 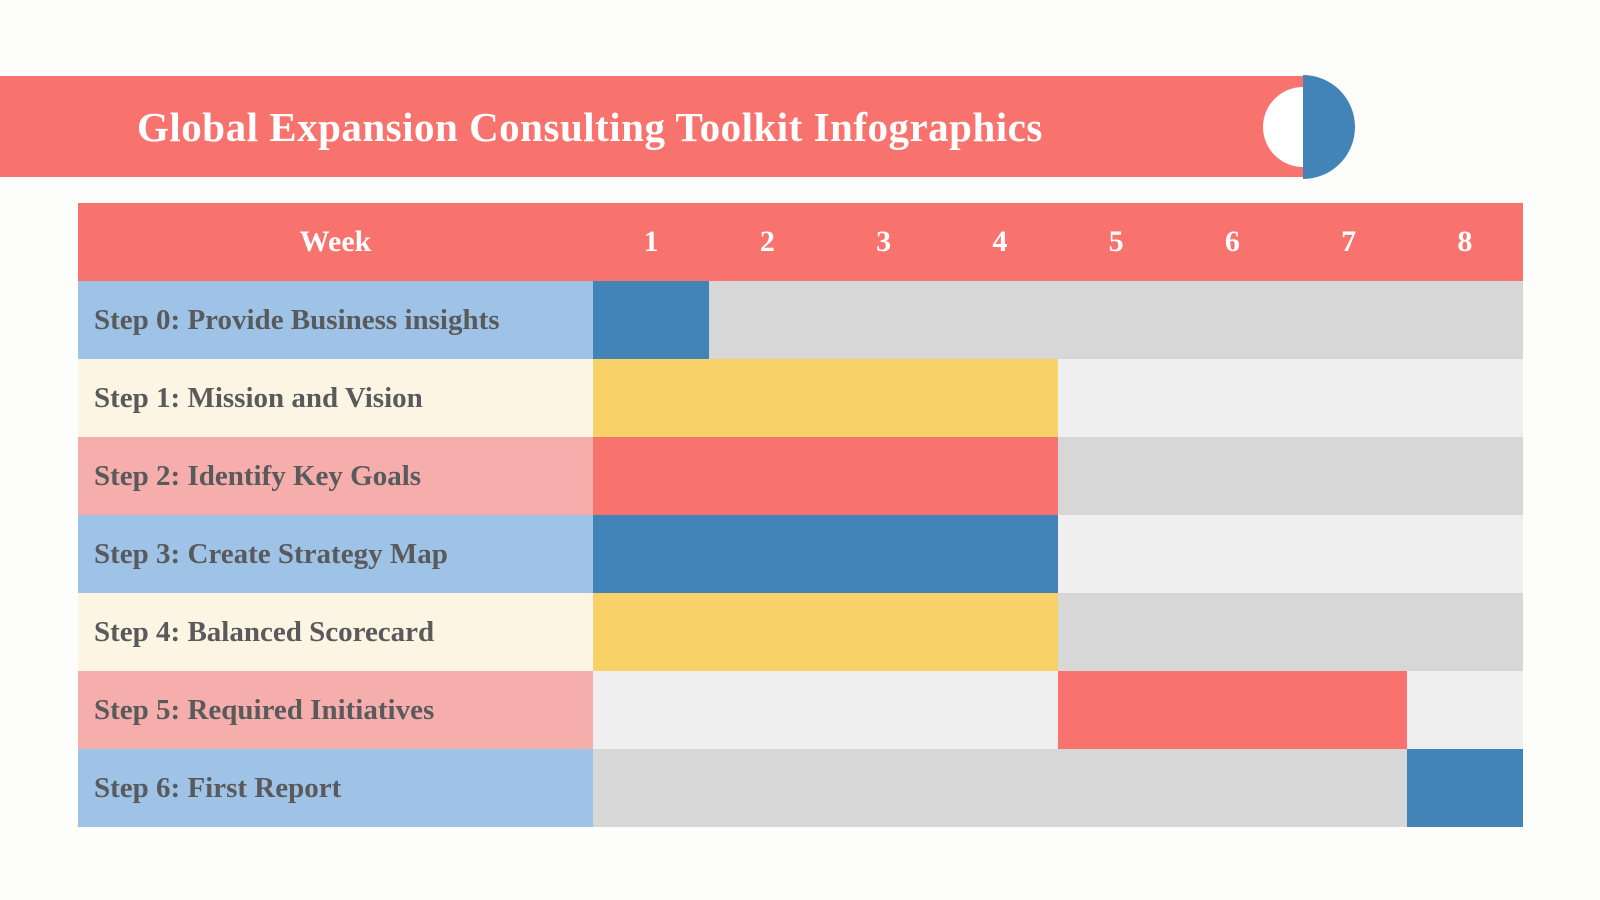 What do you see at coordinates (335, 476) in the screenshot?
I see `task-label: Step 2: Identify Key Goals` at bounding box center [335, 476].